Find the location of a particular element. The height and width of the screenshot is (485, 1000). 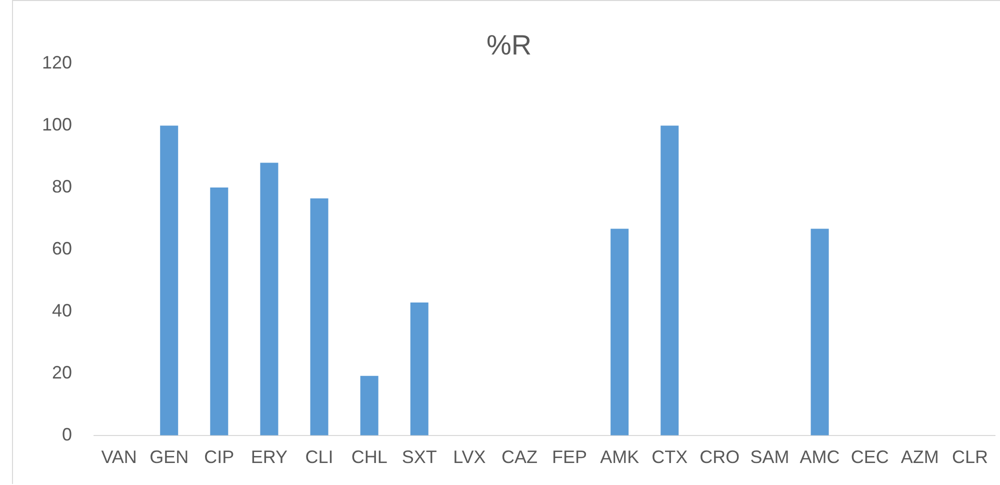

x-tick-label: CLI is located at coordinates (319, 457).